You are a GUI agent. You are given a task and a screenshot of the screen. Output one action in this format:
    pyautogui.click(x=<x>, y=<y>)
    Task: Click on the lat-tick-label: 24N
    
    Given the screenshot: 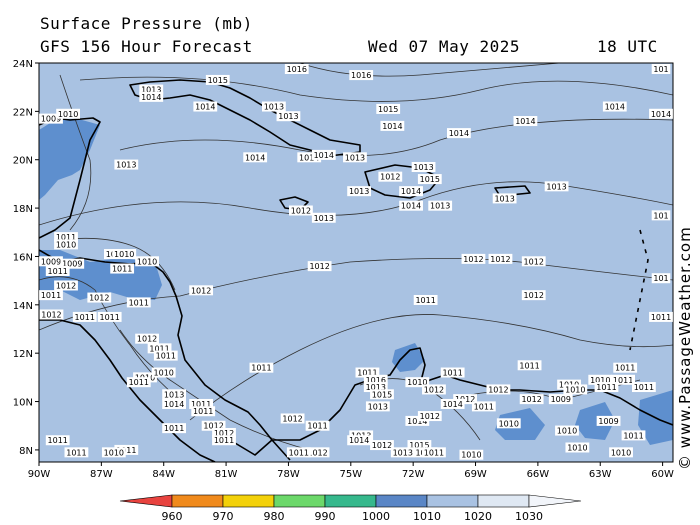 What is the action you would take?
    pyautogui.click(x=23, y=64)
    